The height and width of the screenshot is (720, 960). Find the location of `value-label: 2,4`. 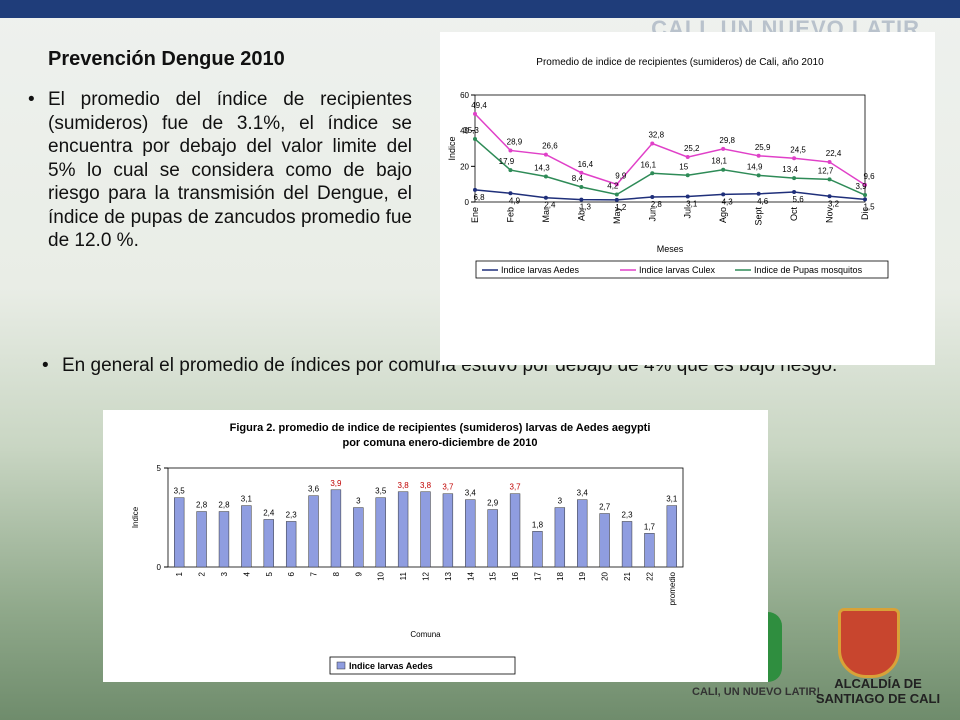

value-label: 2,4 is located at coordinates (550, 205).